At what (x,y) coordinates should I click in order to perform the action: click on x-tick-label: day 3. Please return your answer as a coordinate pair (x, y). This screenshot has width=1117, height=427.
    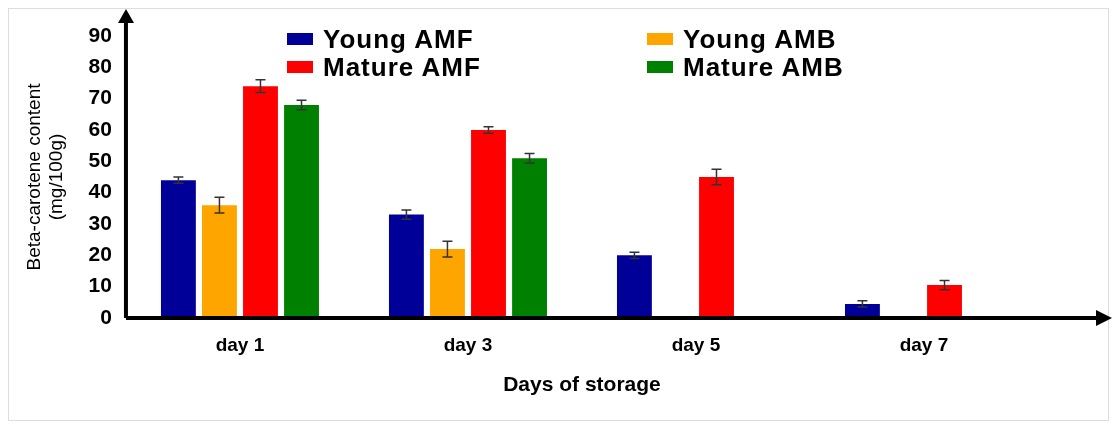
    Looking at the image, I should click on (468, 344).